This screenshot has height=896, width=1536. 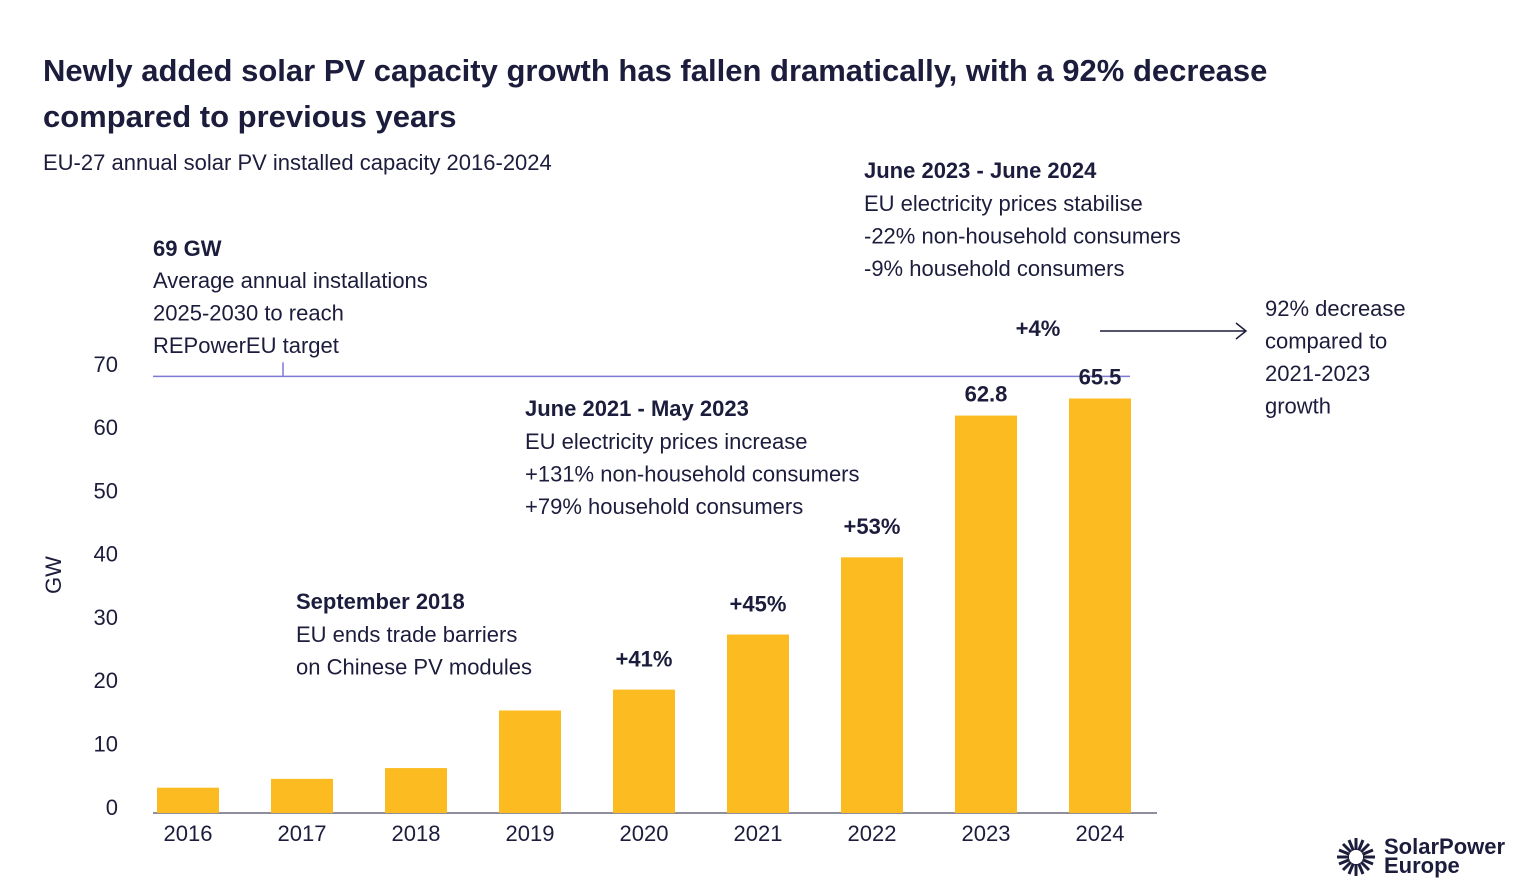 I want to click on x-tick-label: 2024, so click(x=1100, y=833).